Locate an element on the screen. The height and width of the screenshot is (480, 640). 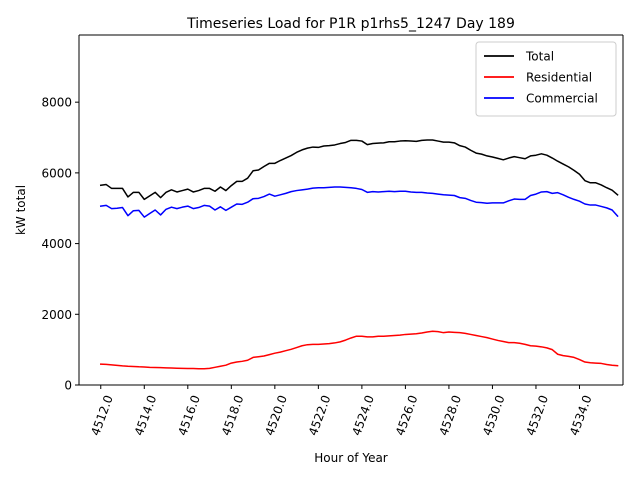
series-line-residential is located at coordinates (359, 350).